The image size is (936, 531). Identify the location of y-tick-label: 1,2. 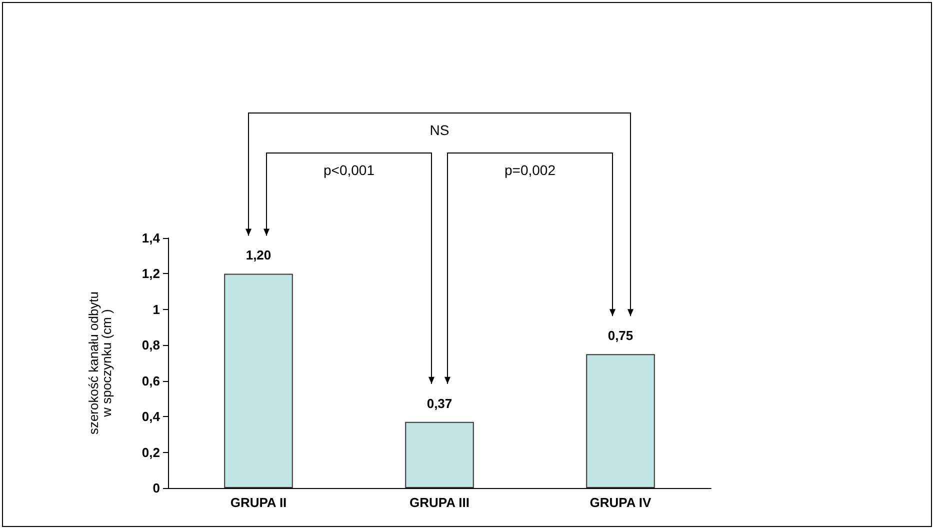
(151, 274).